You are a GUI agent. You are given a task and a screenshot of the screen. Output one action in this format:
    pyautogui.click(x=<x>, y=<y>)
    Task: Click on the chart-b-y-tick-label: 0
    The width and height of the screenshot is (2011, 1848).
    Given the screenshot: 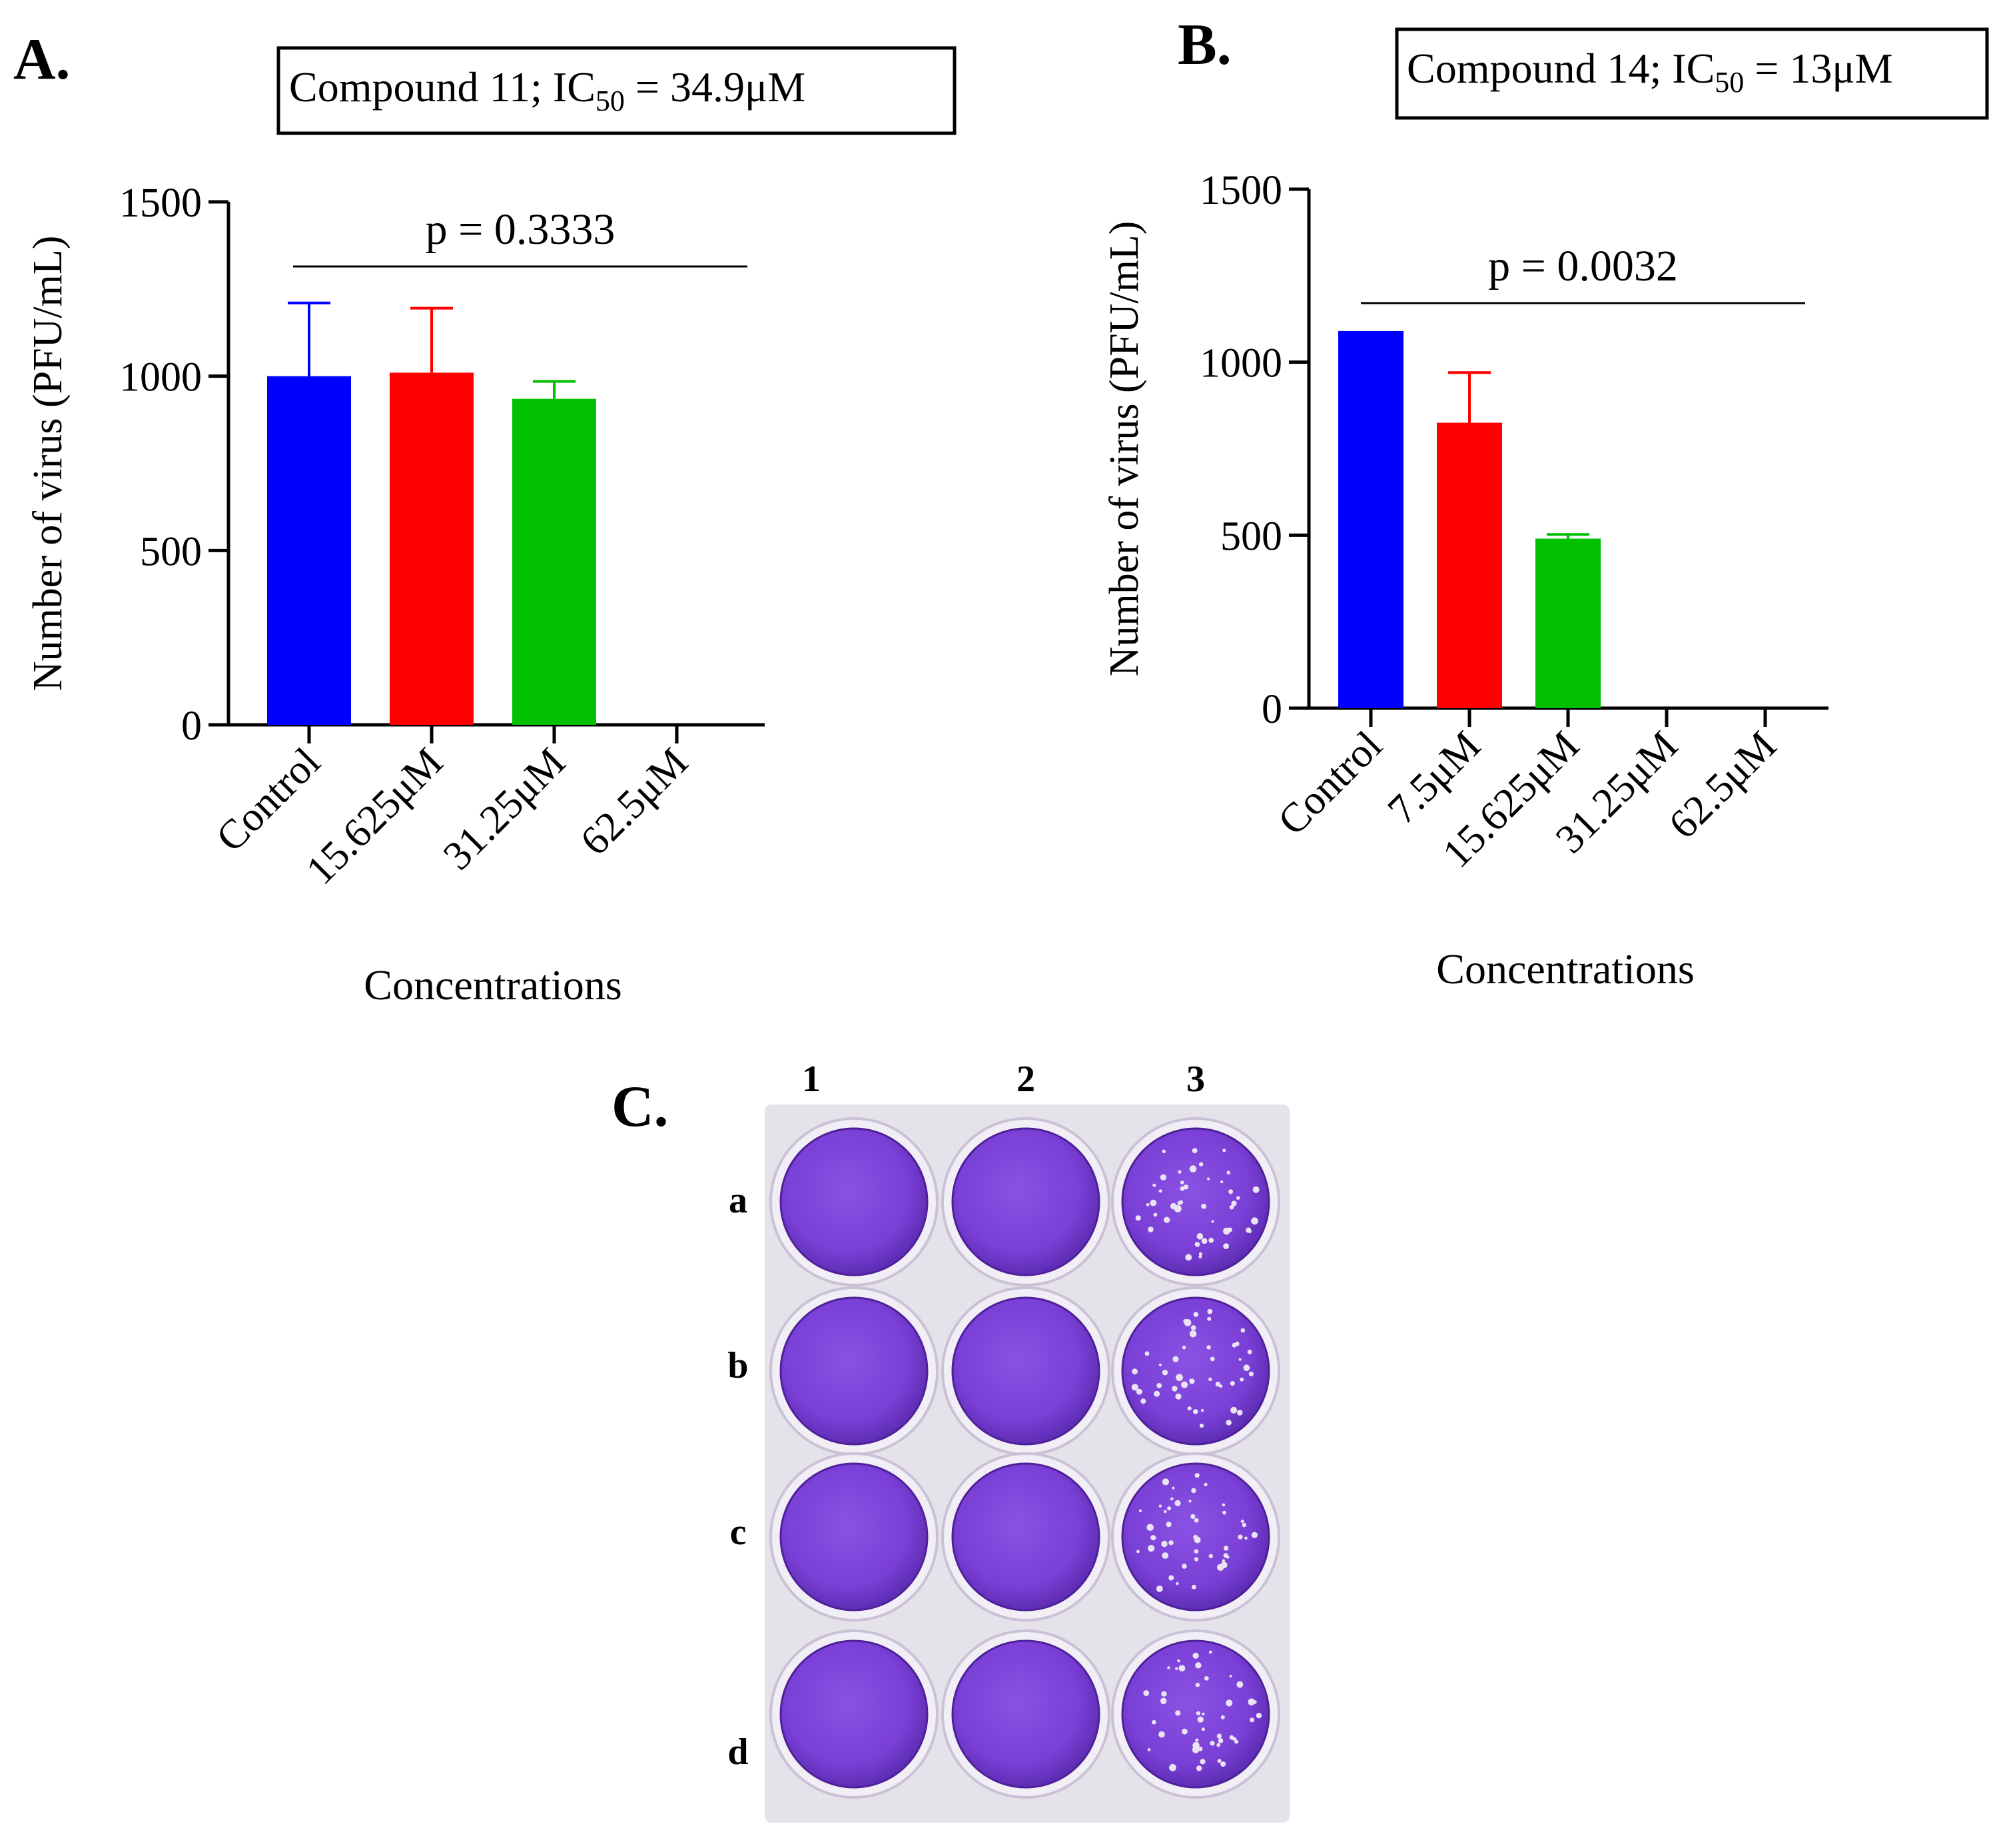 What is the action you would take?
    pyautogui.click(x=1272, y=709)
    